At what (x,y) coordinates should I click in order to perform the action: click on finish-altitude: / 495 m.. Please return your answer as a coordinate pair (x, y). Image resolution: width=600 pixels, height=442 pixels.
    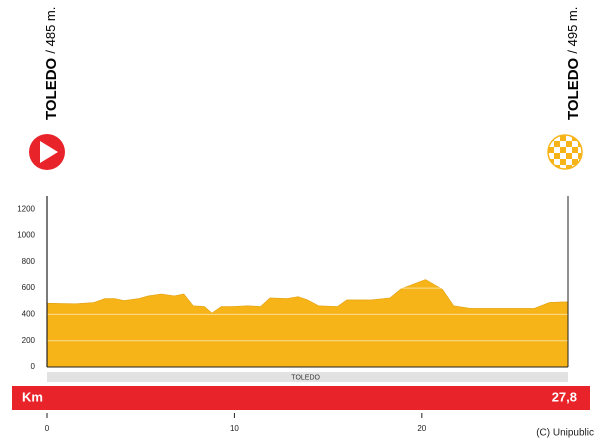
    Looking at the image, I should click on (572, 30).